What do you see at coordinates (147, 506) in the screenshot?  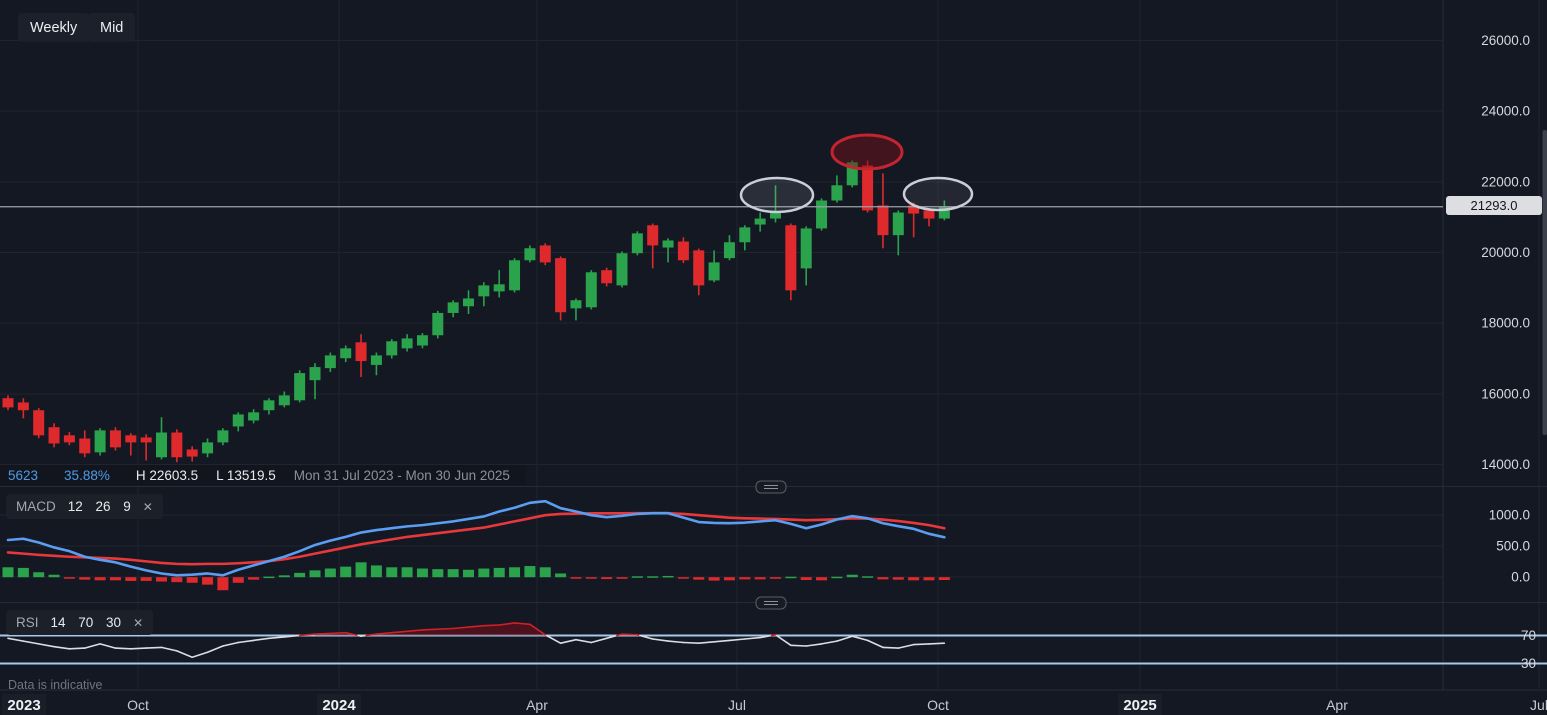 I see `macd-close-icon: ✕` at bounding box center [147, 506].